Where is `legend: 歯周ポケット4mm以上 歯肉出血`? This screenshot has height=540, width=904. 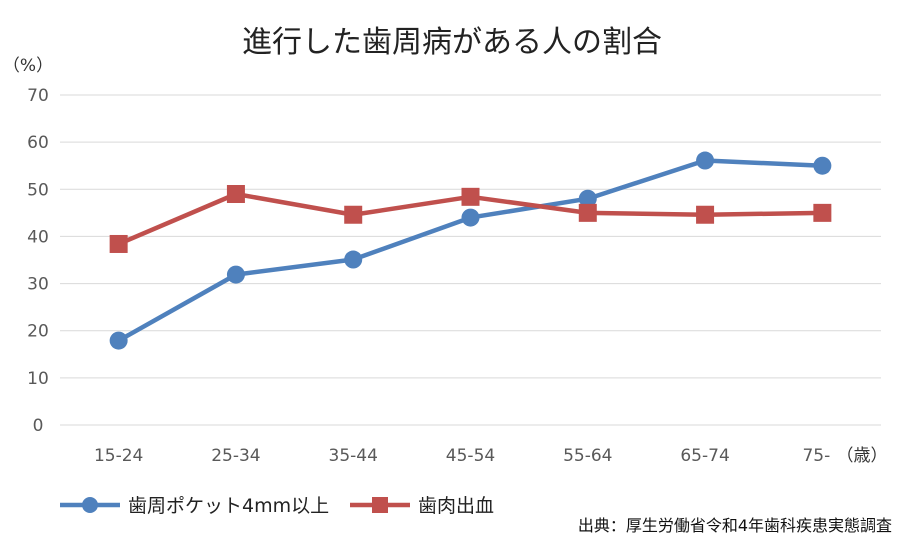
legend: 歯周ポケット4mm以上 歯肉出血 is located at coordinates (277, 506).